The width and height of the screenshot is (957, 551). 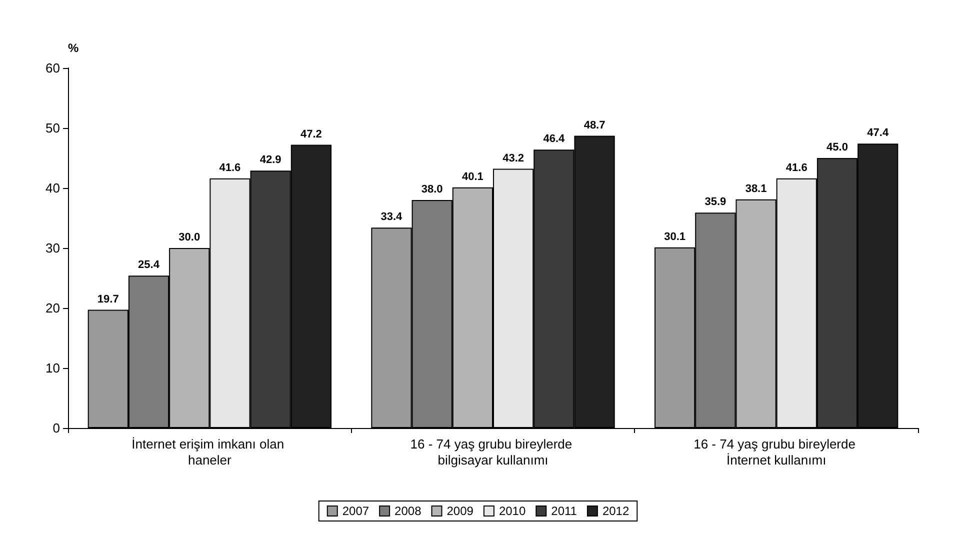 I want to click on legend-label: 2009, so click(x=460, y=511).